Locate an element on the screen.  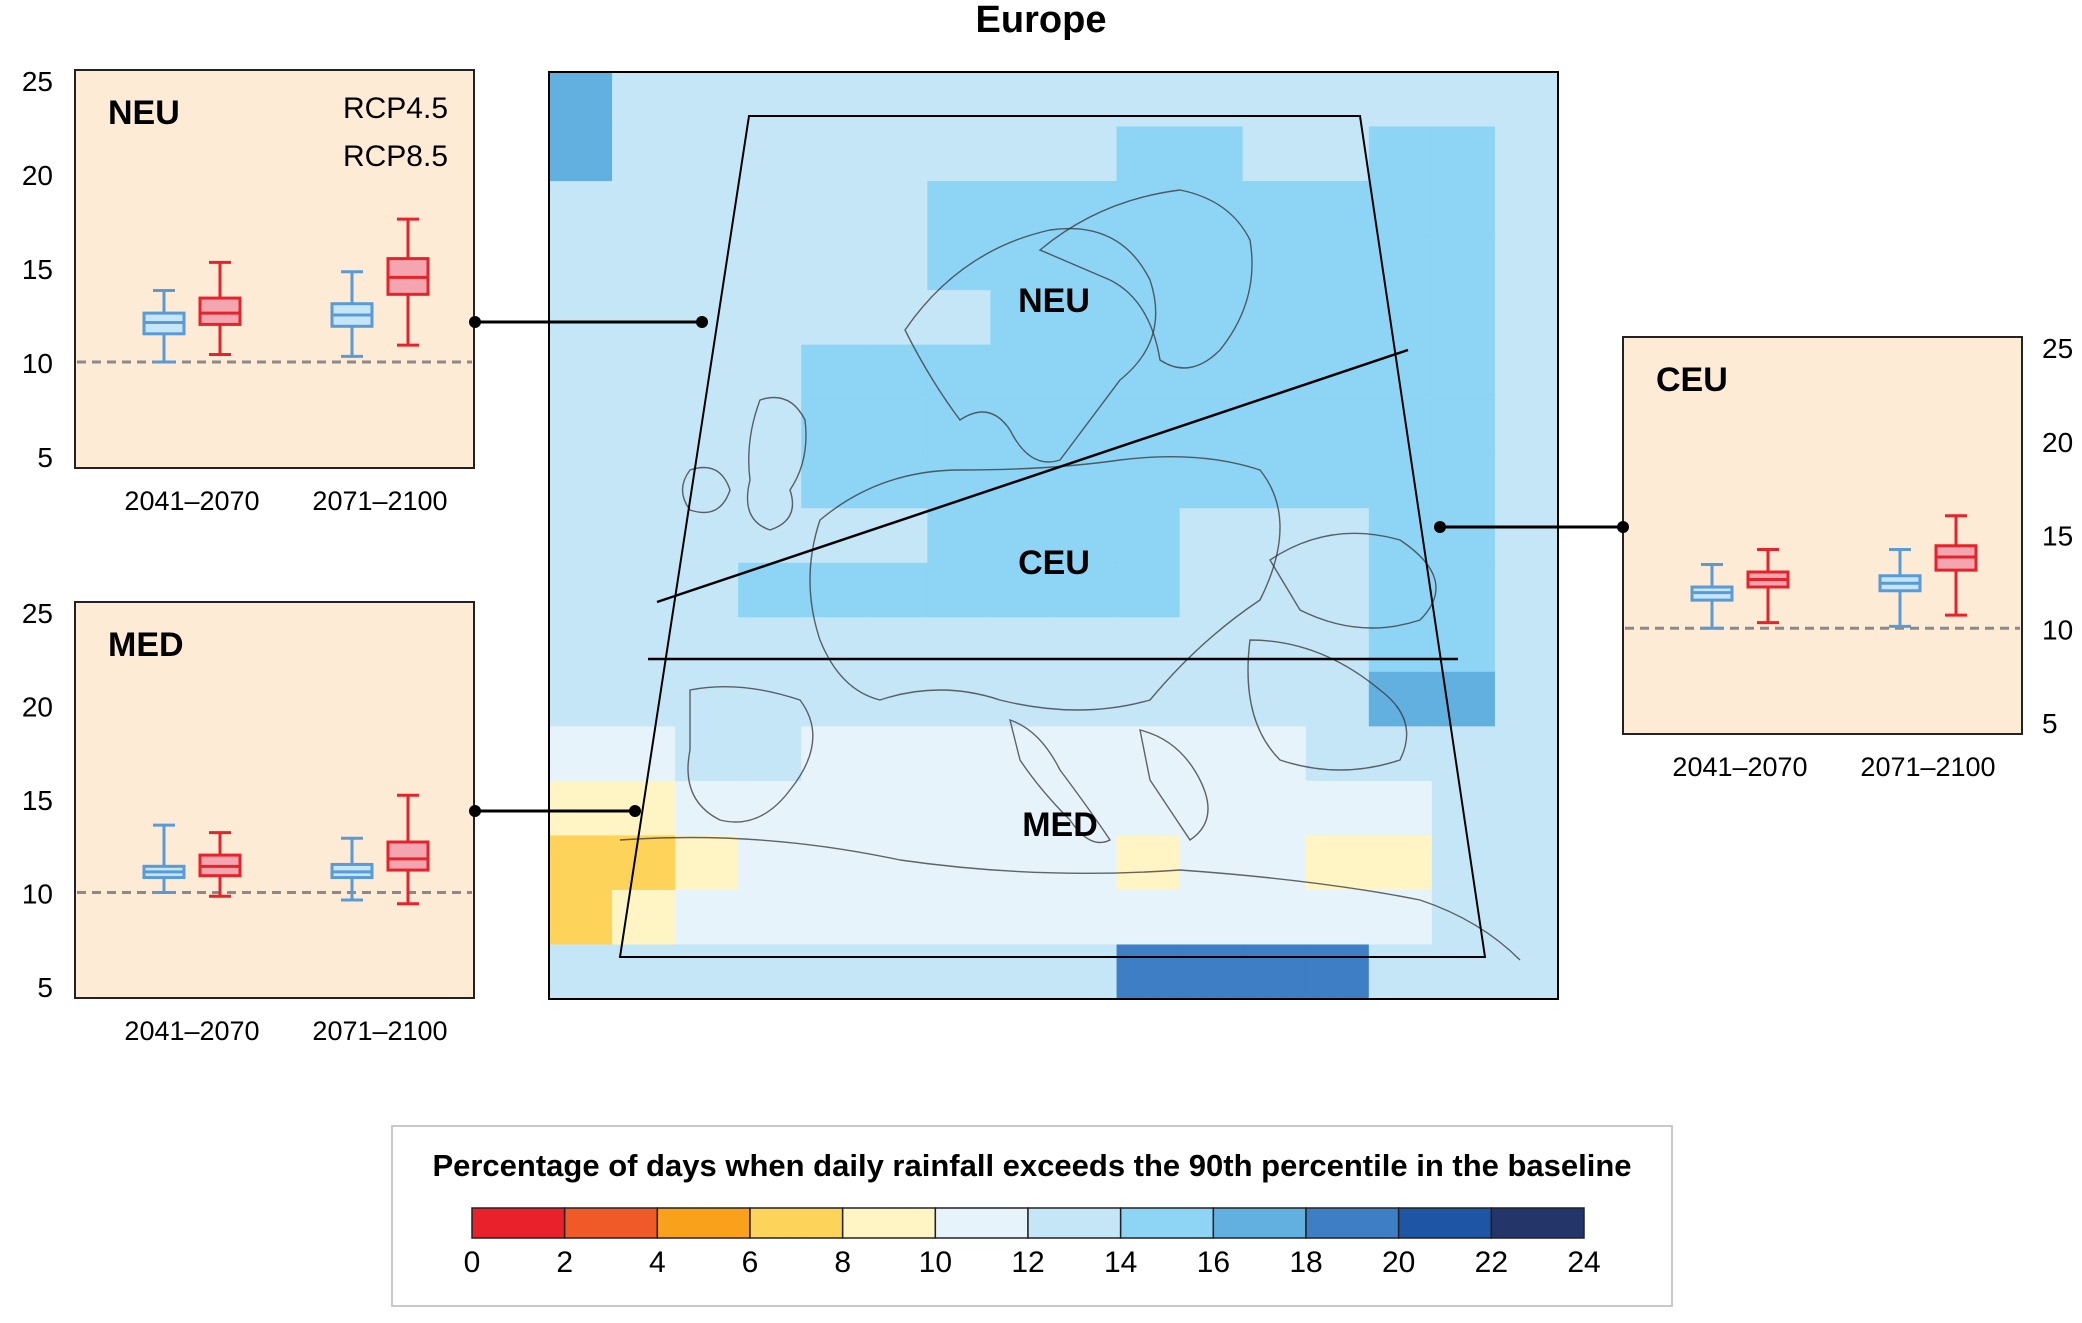
x-category-label: 2071–2100 is located at coordinates (1927, 767).